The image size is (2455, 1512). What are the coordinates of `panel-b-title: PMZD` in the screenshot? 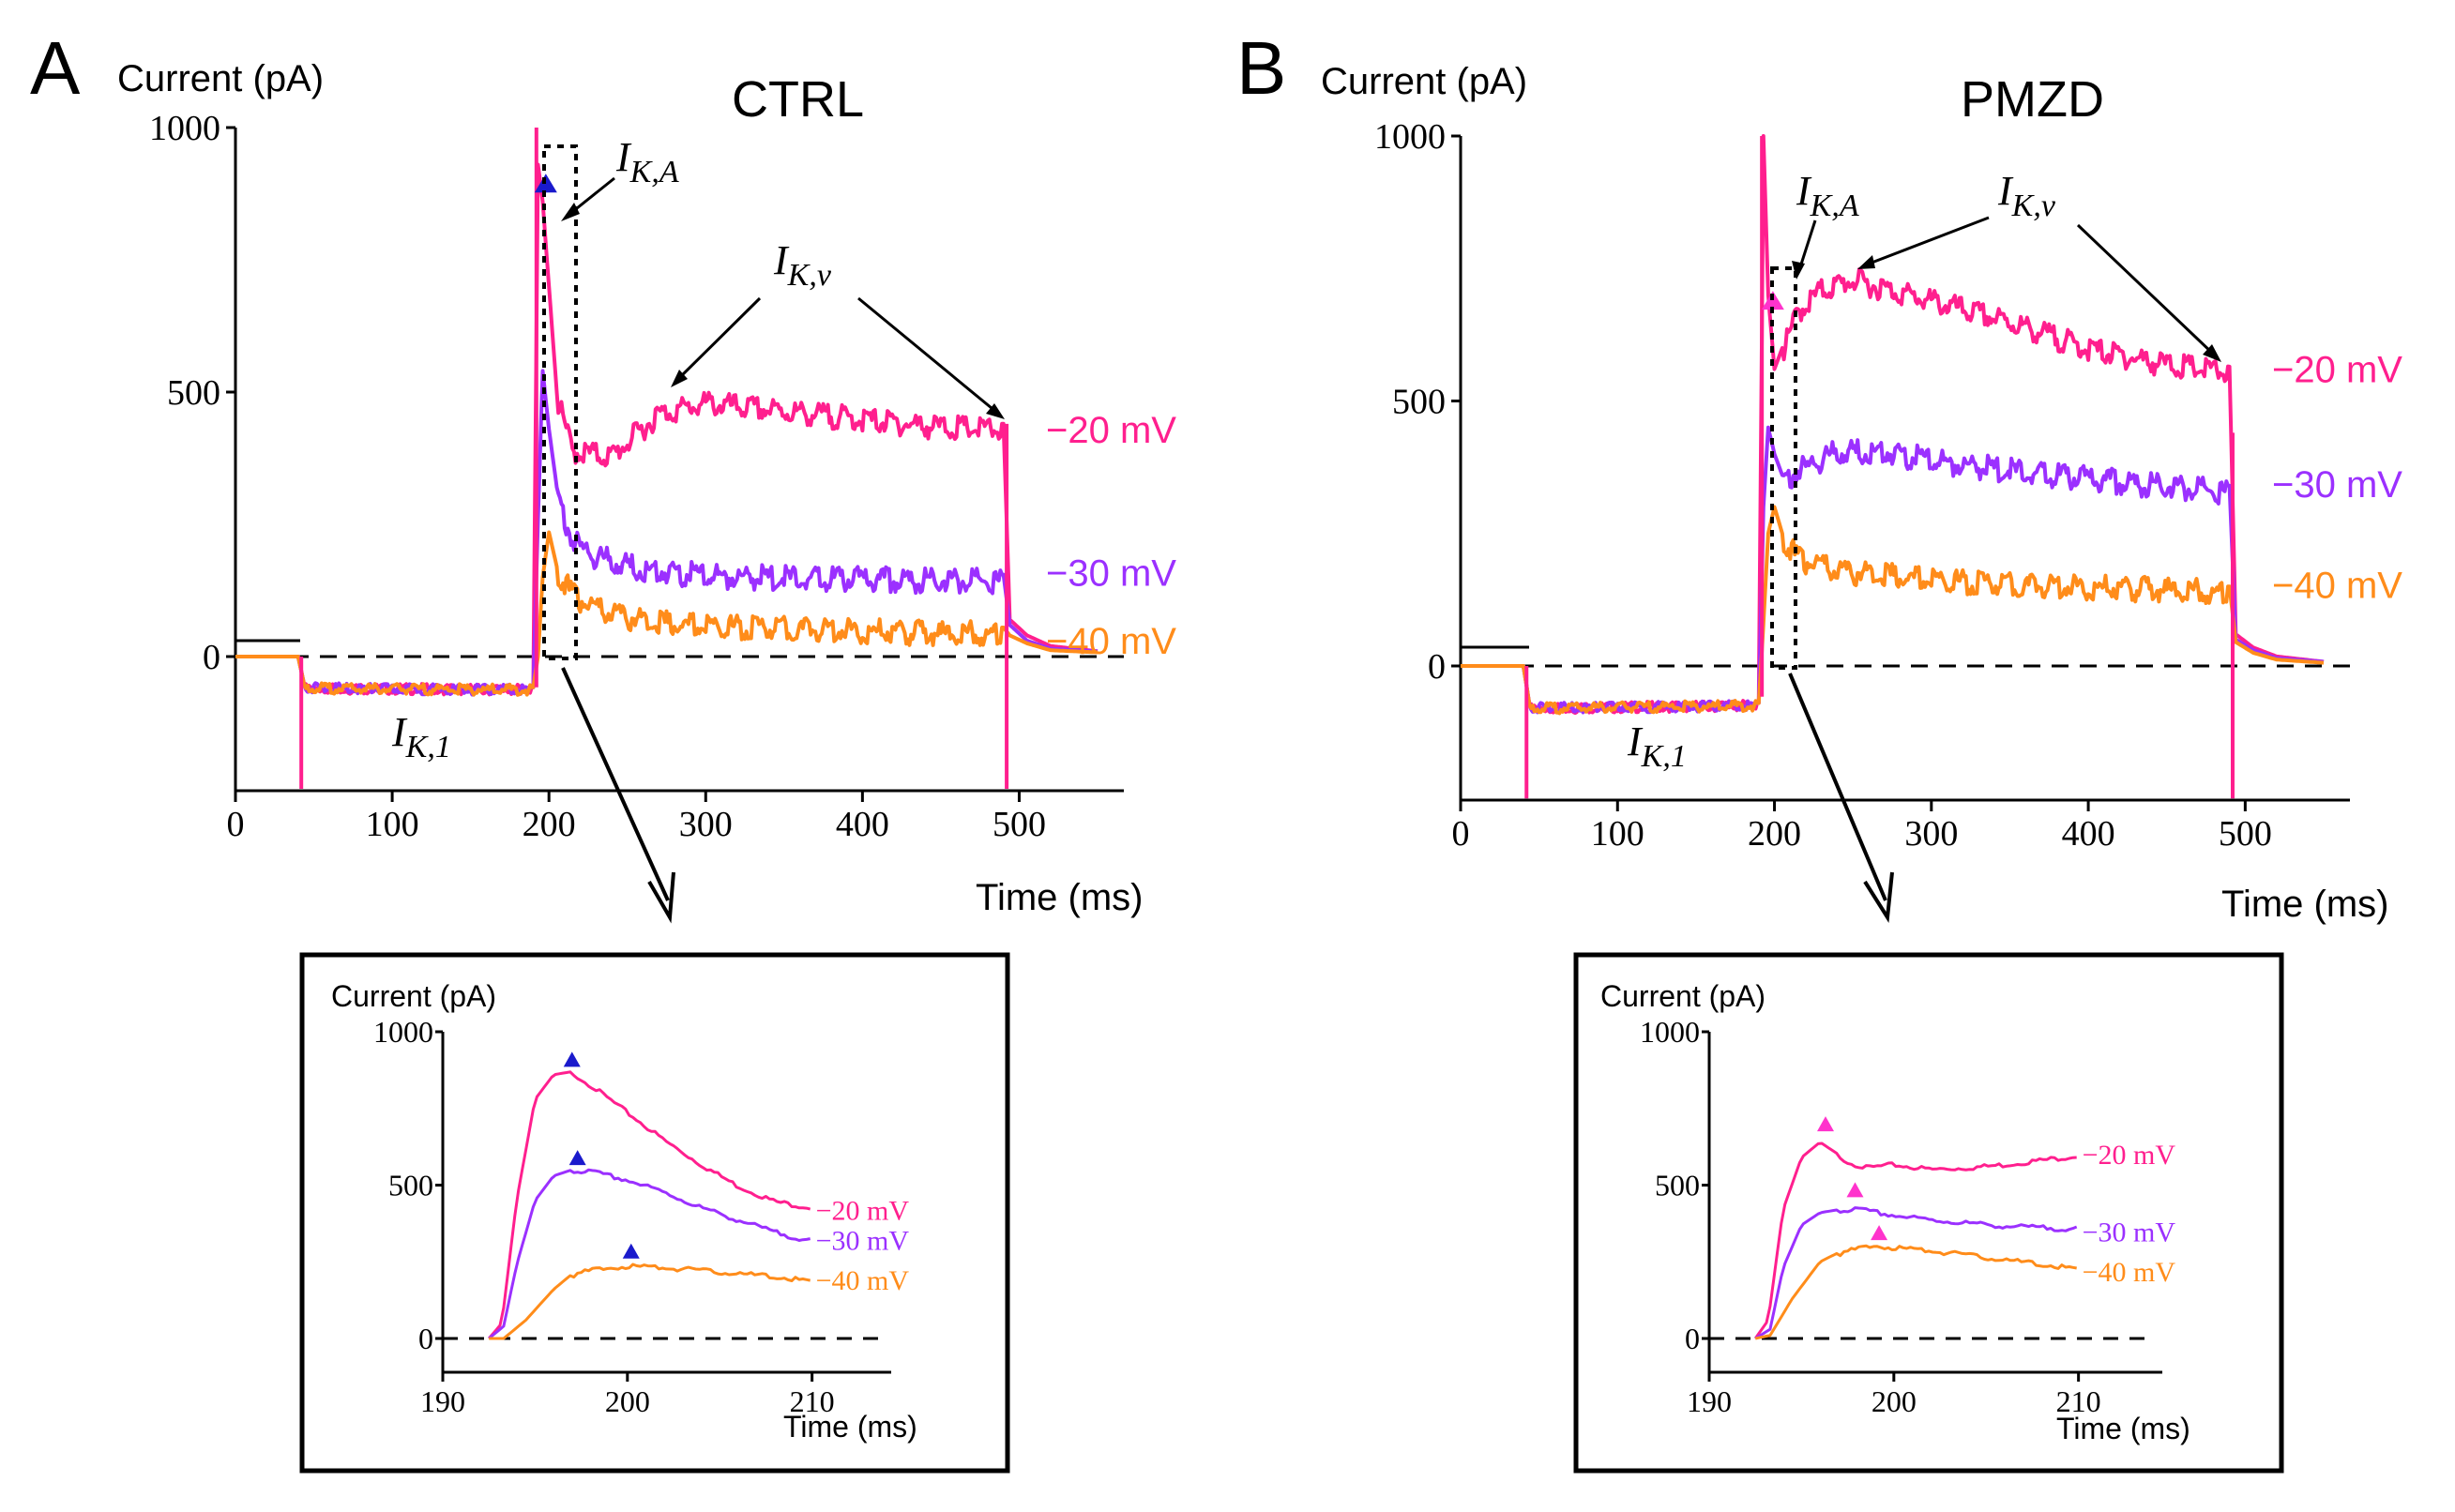 It's located at (2032, 99).